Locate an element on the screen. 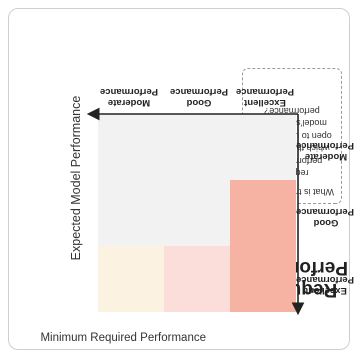 The width and height of the screenshot is (356, 356). column-label-excellent: Excellent Performance is located at coordinates (265, 97).